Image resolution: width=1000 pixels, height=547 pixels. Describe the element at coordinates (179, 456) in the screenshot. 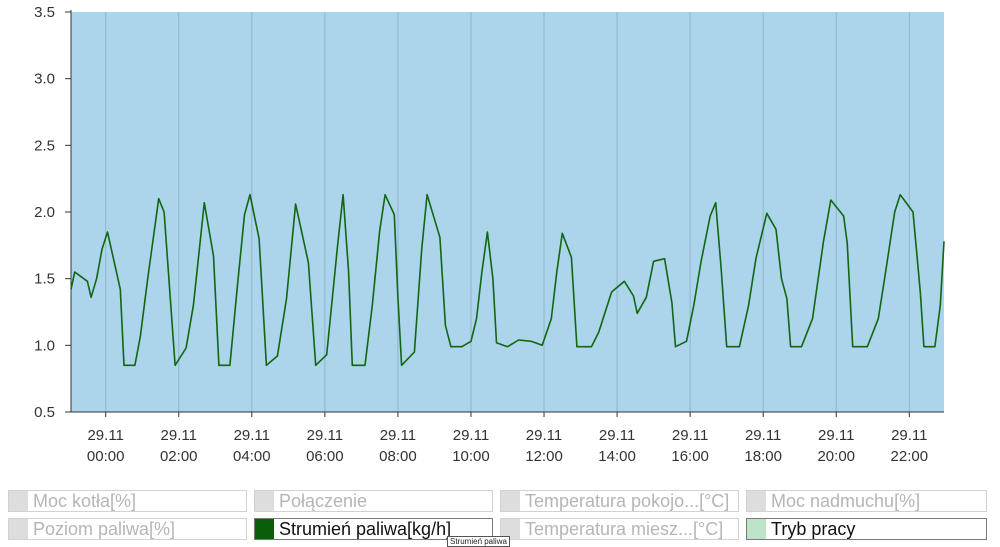

I see `x-tick-time-label: 02:00` at that location.